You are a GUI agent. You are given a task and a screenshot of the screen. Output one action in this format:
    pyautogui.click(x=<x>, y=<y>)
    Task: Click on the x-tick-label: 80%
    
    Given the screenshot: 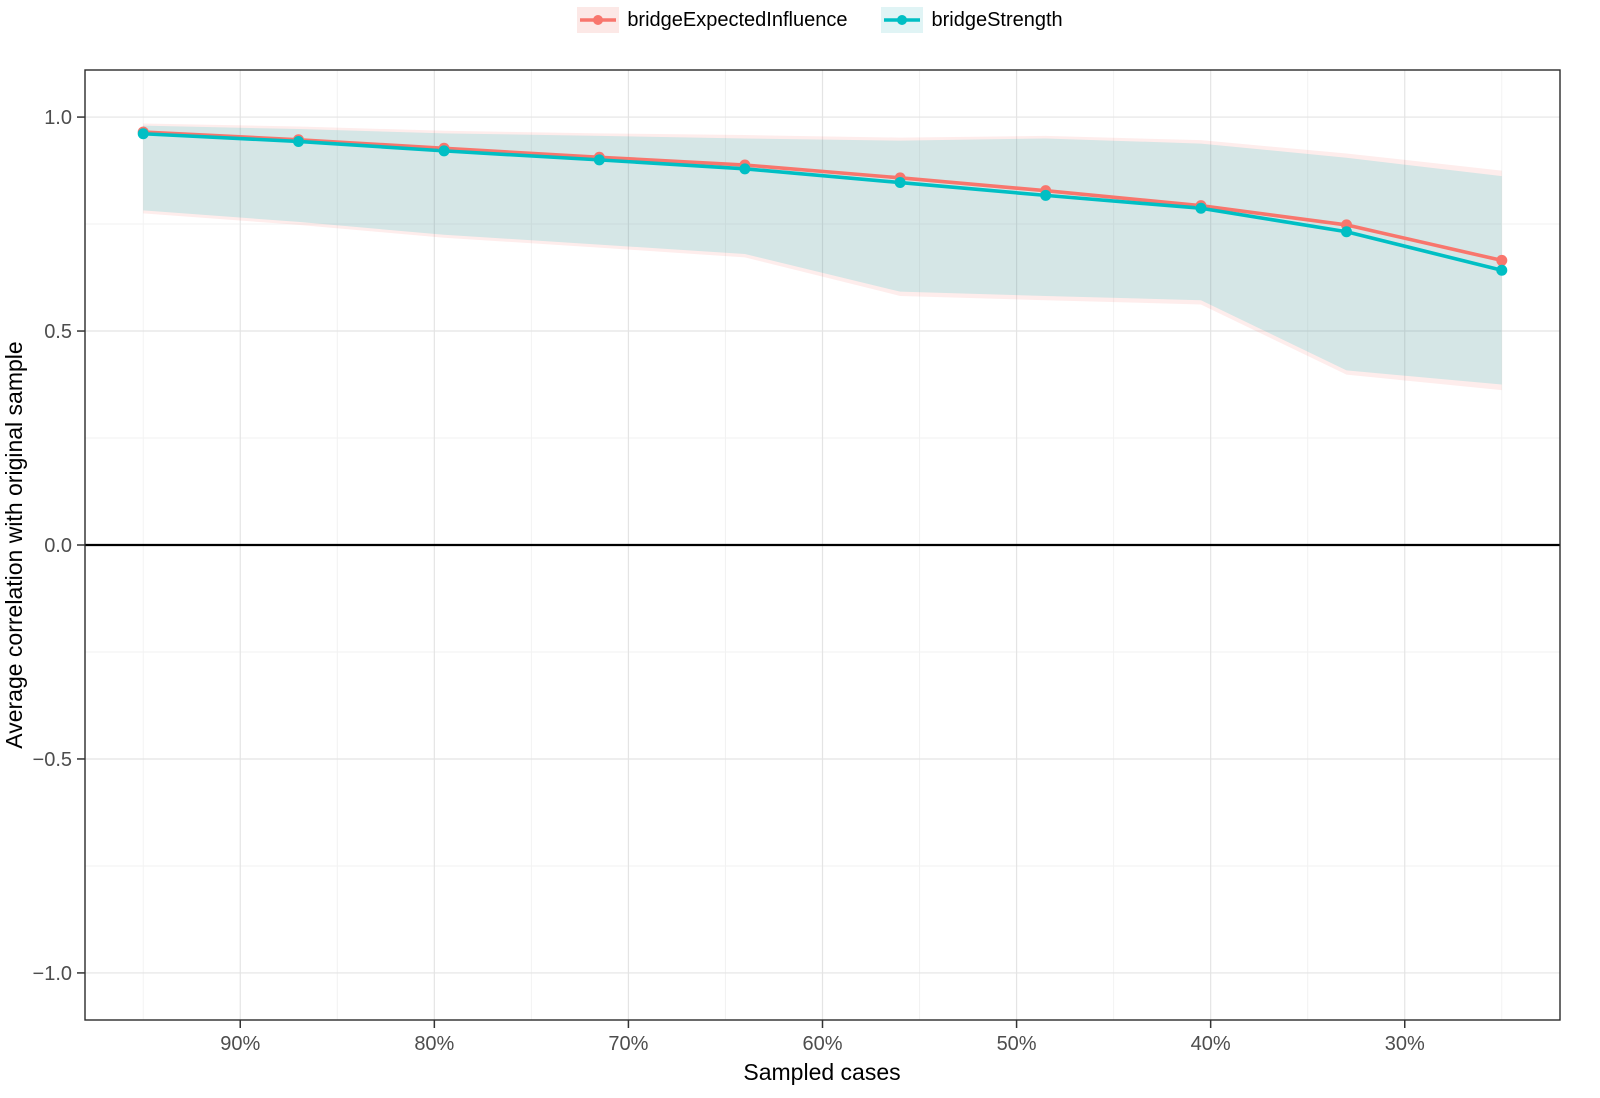 What is the action you would take?
    pyautogui.click(x=434, y=1044)
    